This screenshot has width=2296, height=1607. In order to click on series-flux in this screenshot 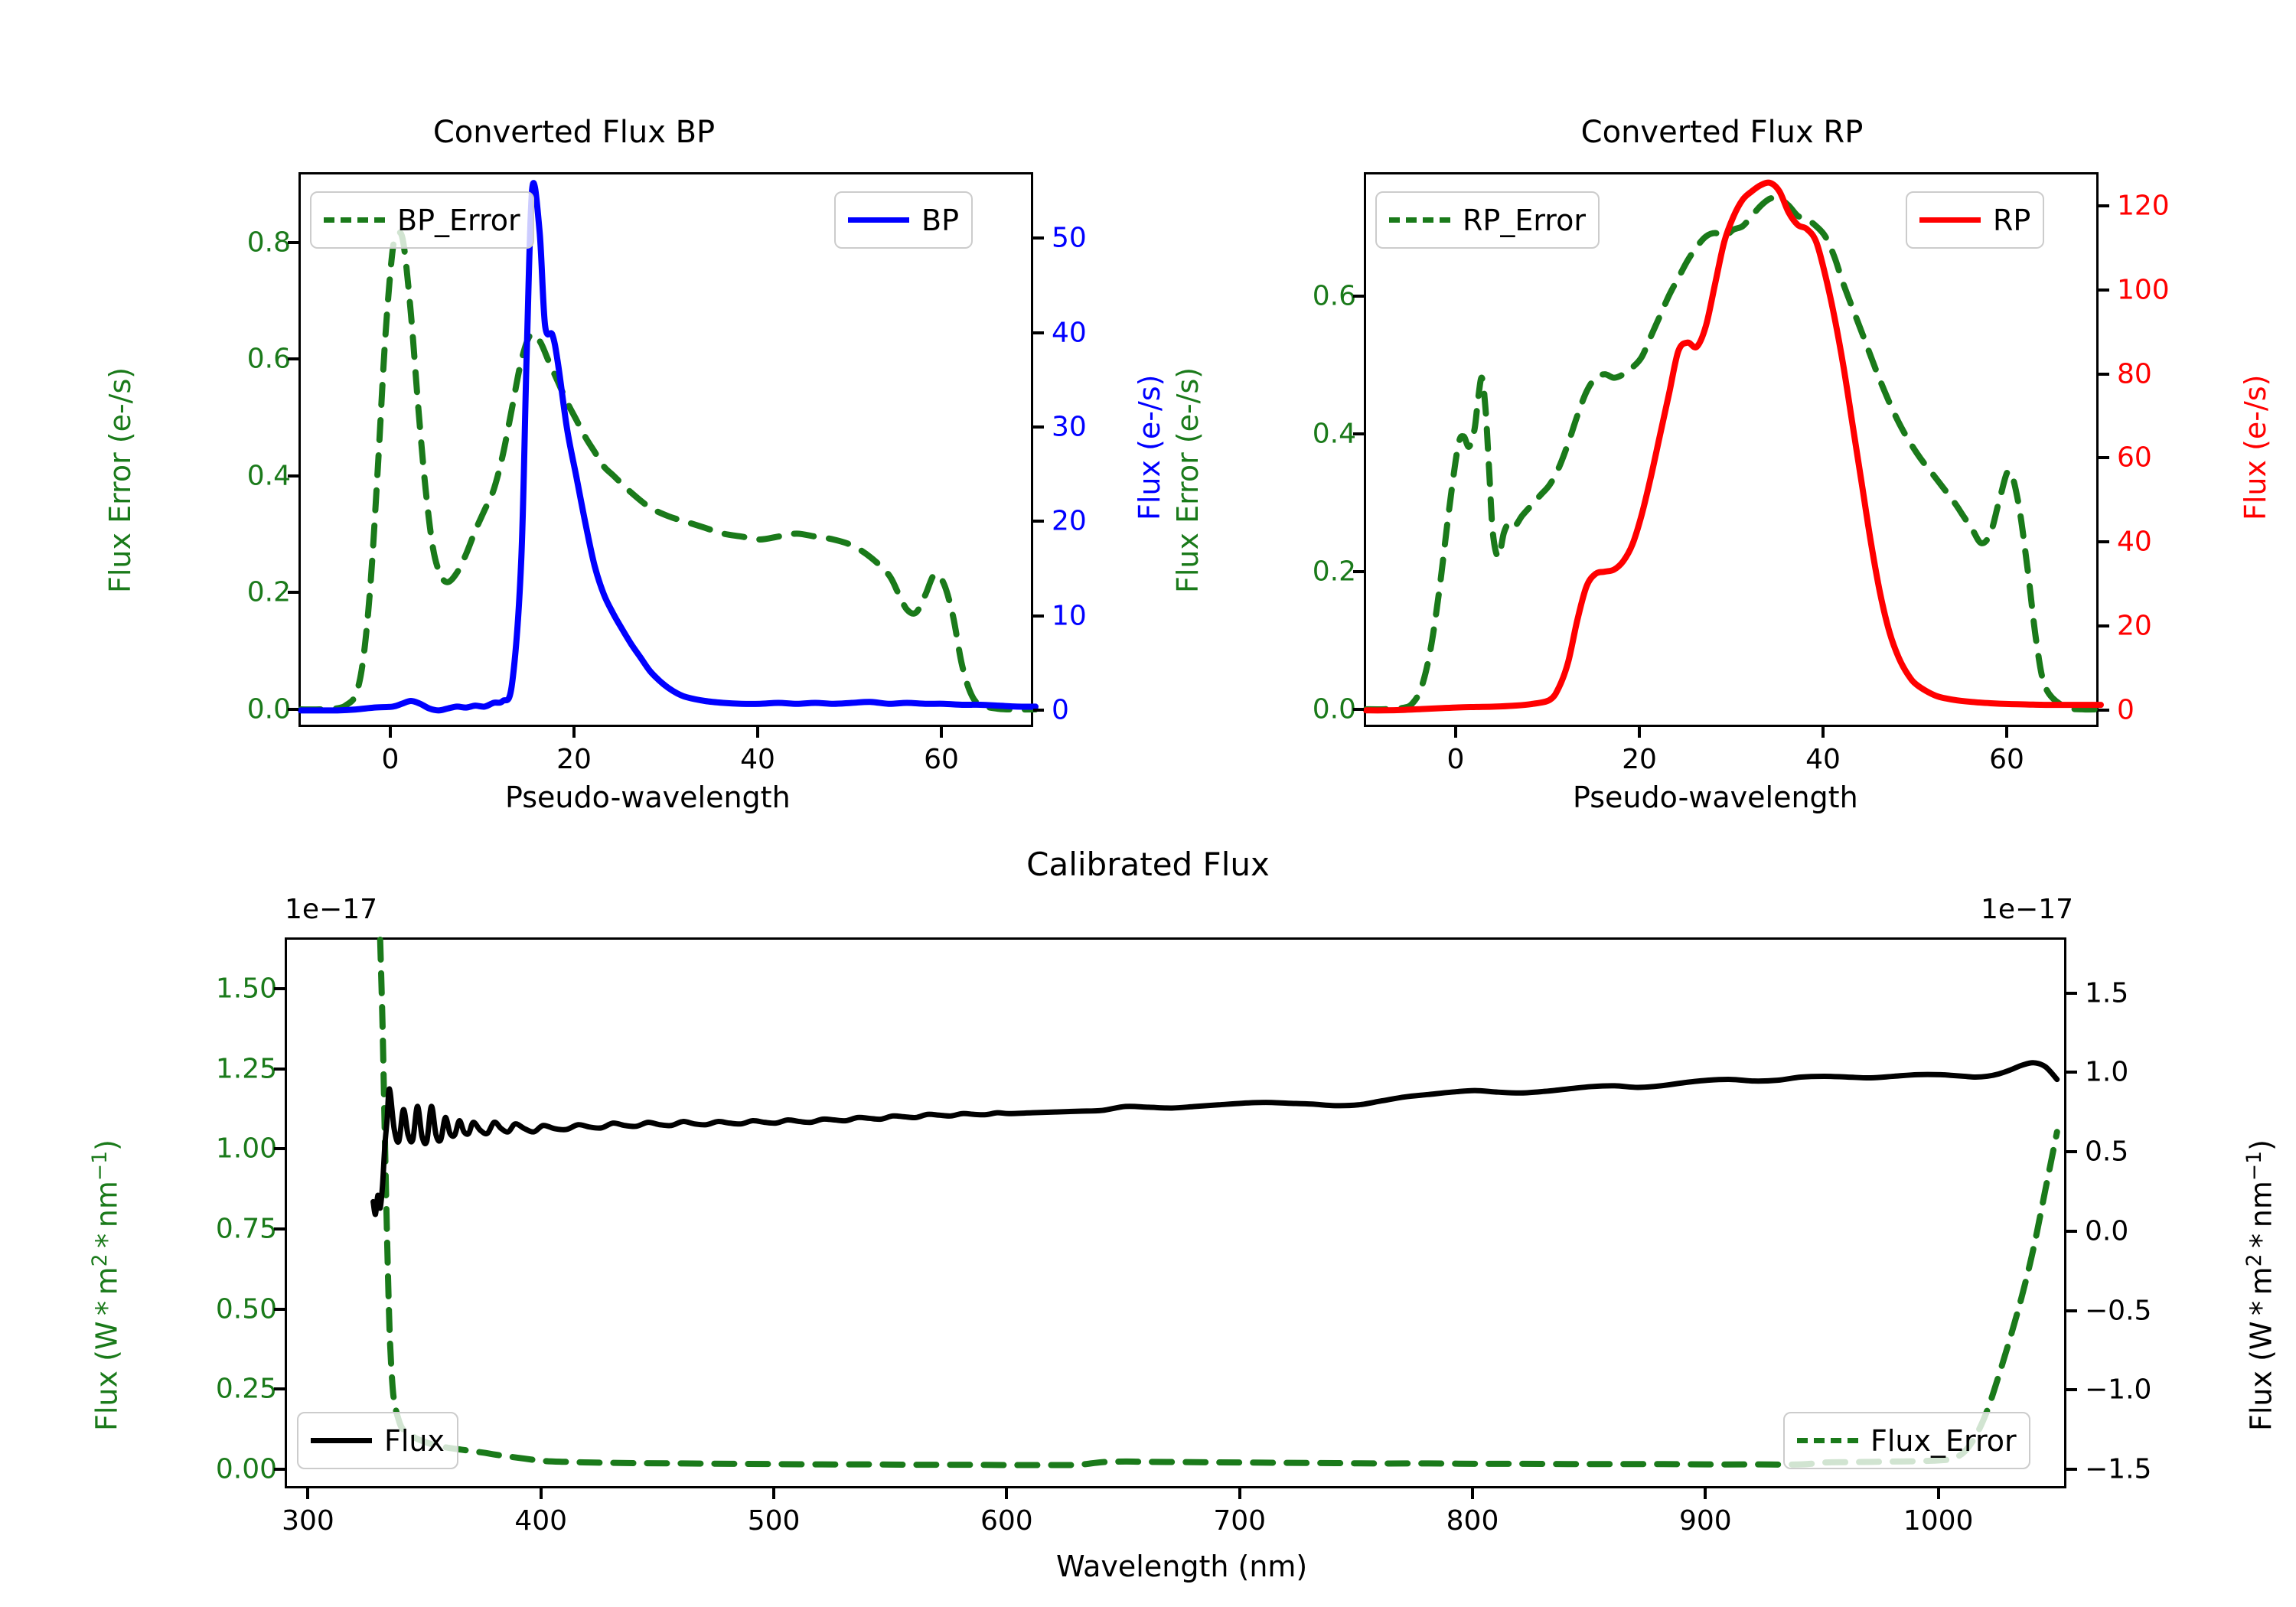, I will do `click(1215, 1138)`.